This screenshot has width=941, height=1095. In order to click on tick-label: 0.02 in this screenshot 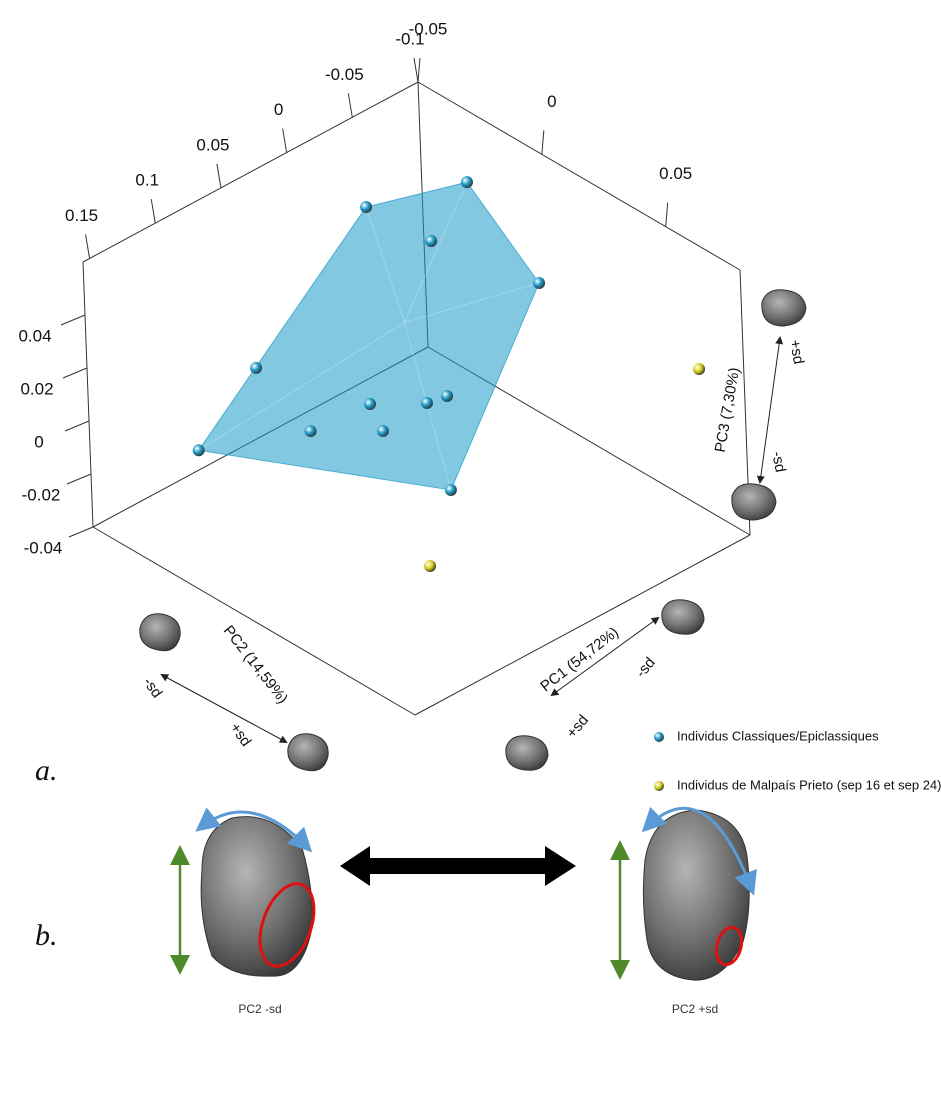, I will do `click(36, 388)`.